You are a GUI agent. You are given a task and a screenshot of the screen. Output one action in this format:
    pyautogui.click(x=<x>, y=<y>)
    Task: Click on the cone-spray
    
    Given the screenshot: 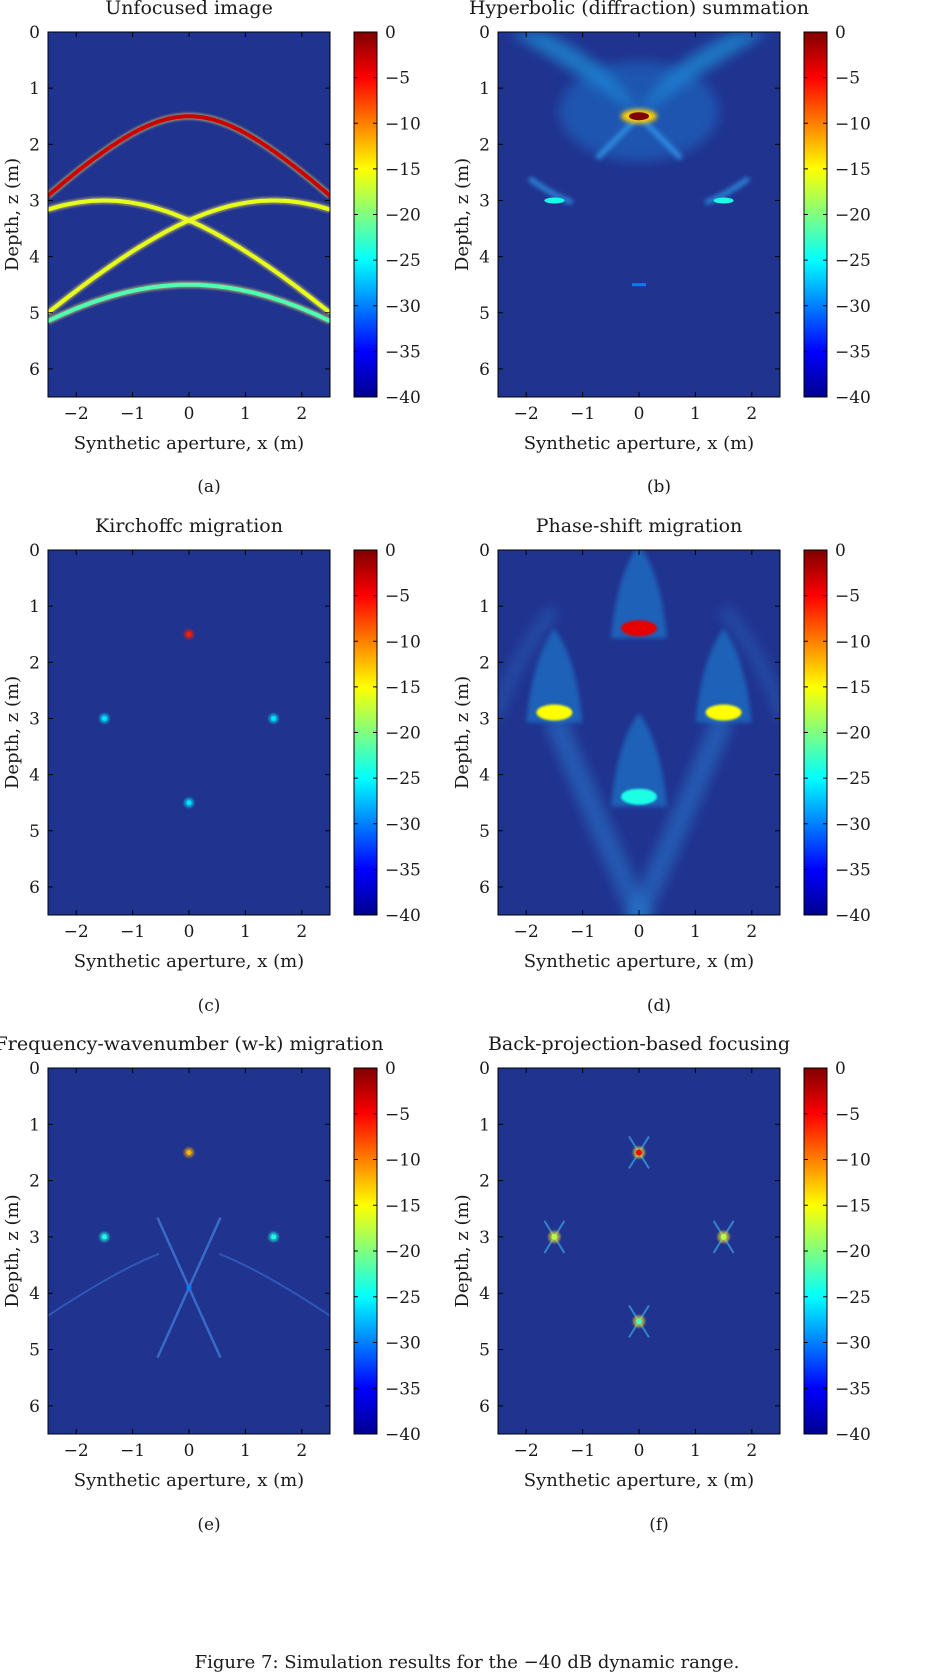 What is the action you would take?
    pyautogui.click(x=749, y=662)
    